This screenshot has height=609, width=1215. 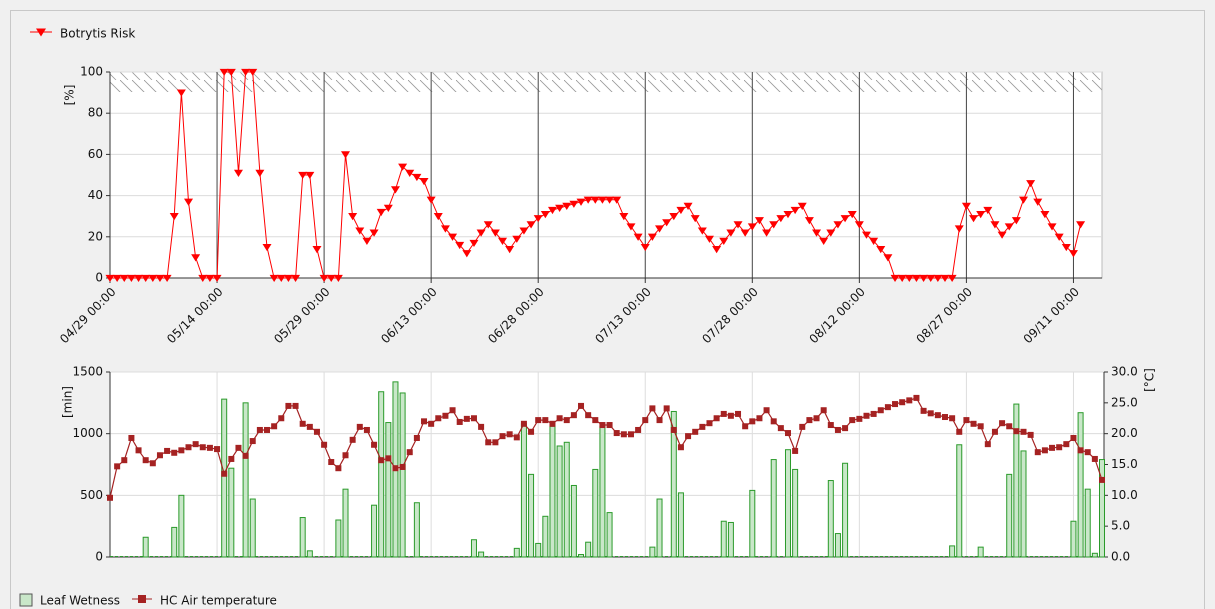 I want to click on y-axis-label: [%], so click(x=70, y=95).